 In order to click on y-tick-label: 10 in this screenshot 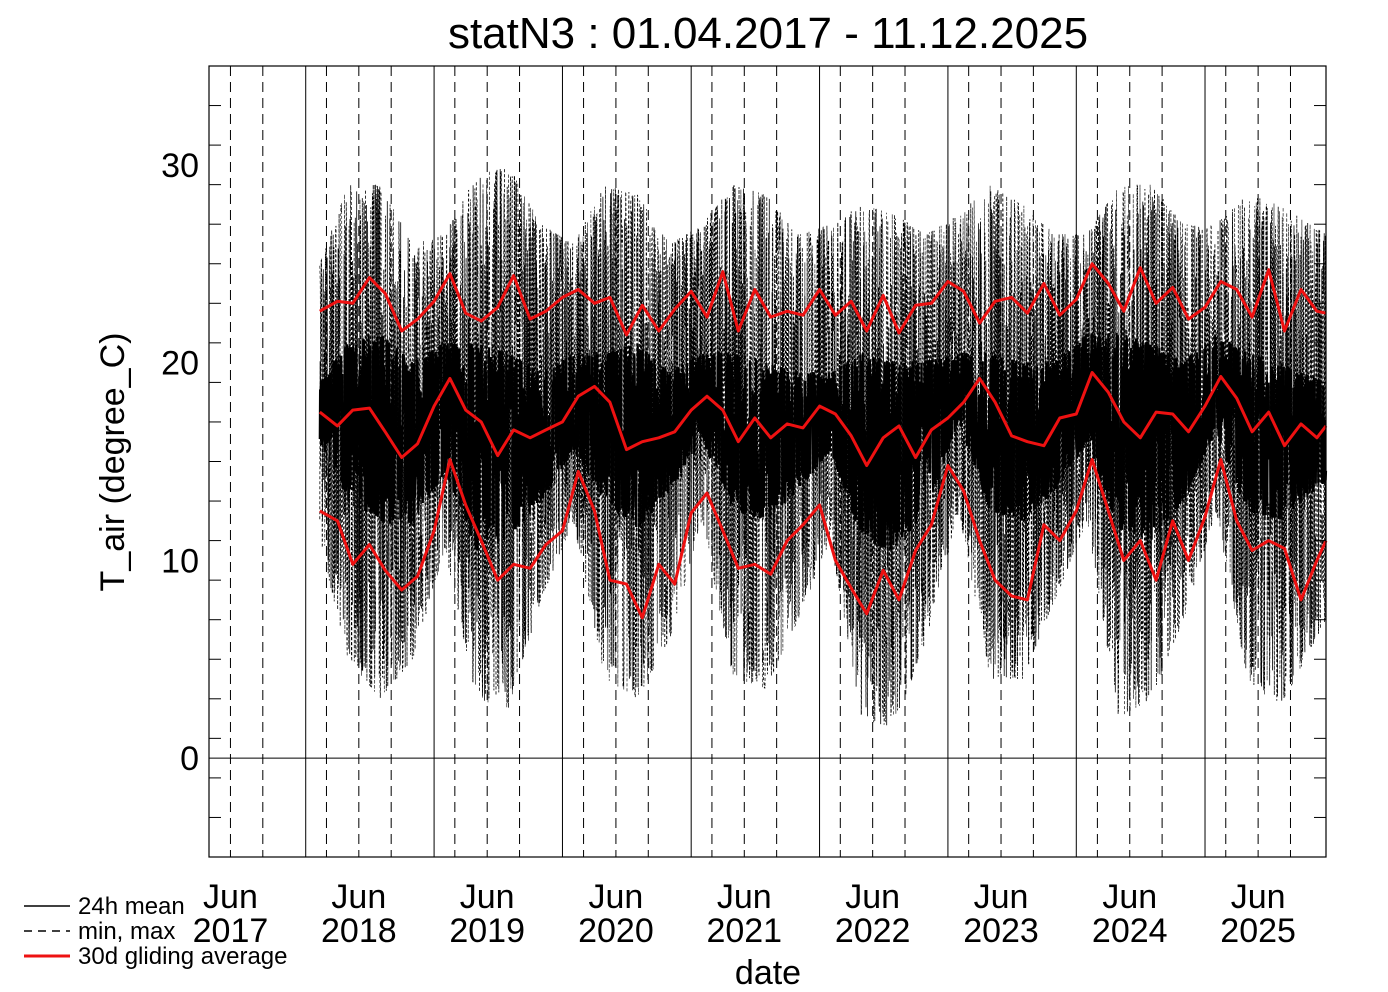, I will do `click(180, 561)`.